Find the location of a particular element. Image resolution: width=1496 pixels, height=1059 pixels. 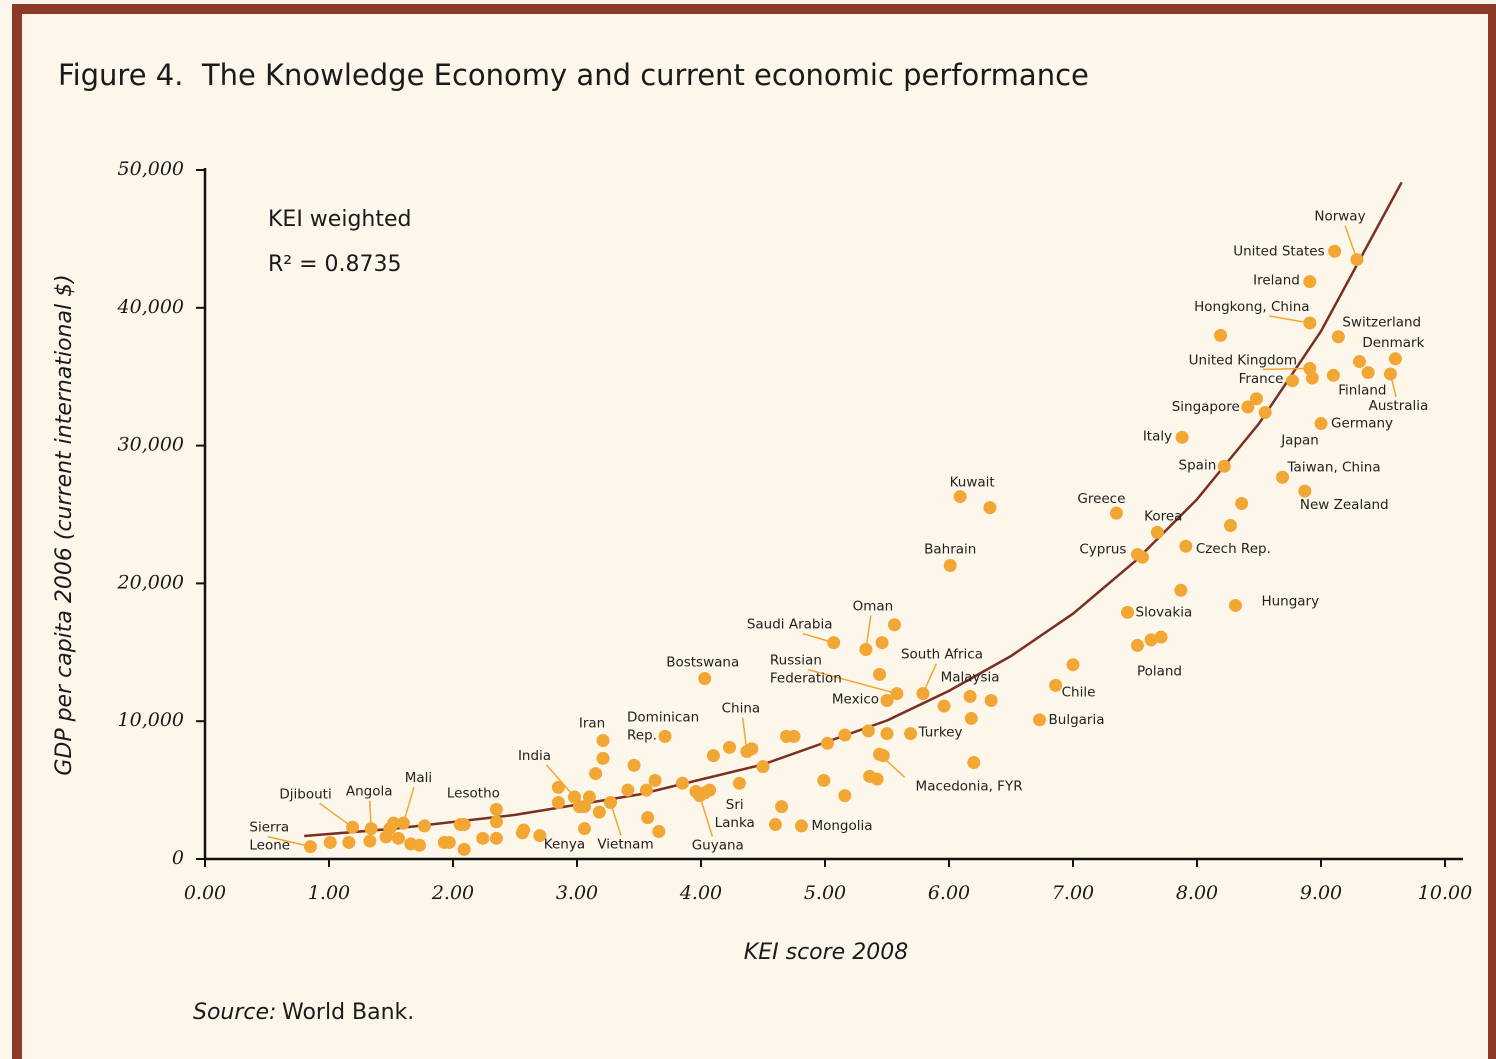

point-label: Bahrain is located at coordinates (950, 549).